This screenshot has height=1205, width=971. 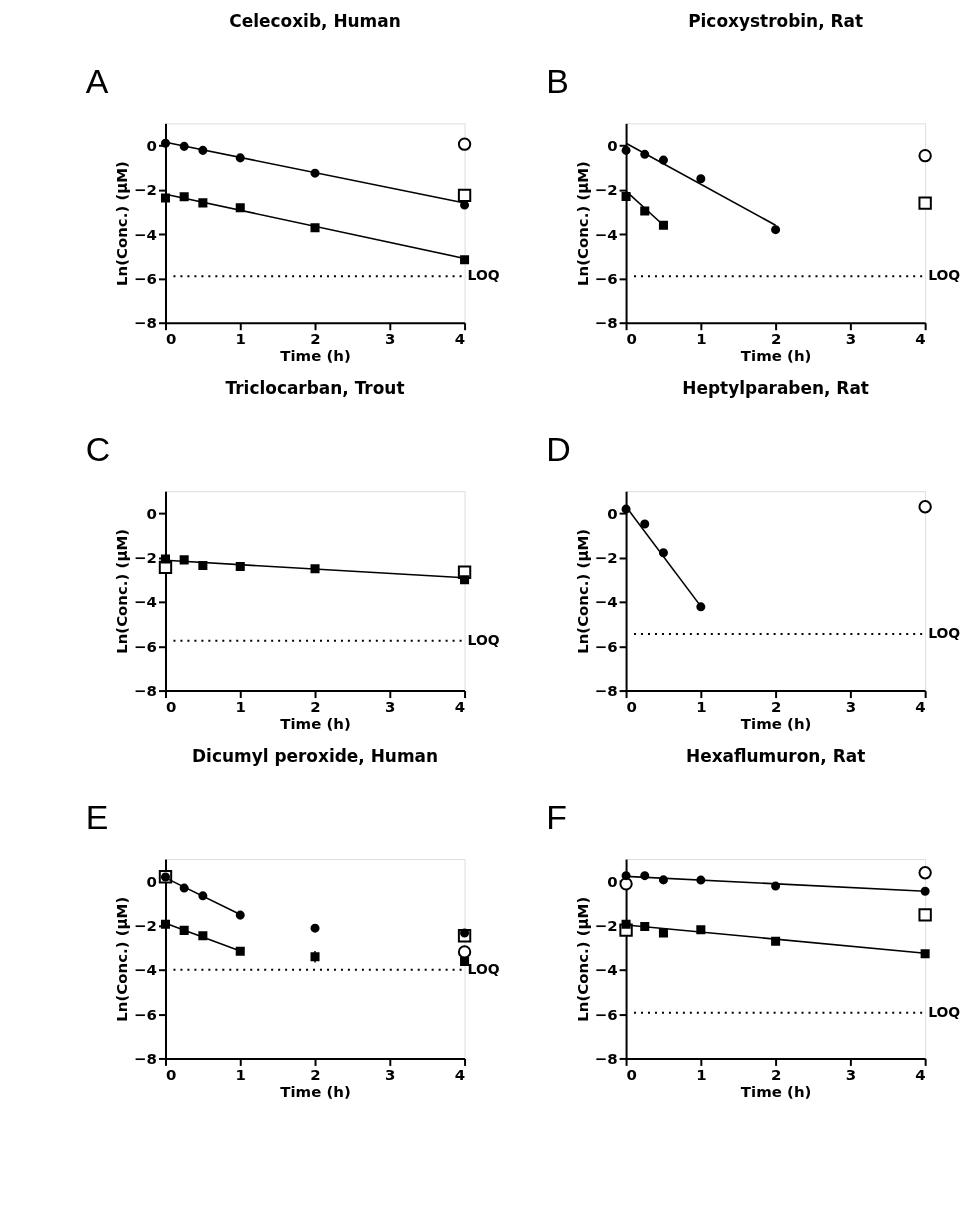 What do you see at coordinates (776, 20) in the screenshot?
I see `chart-title: Picoxystrobin, Rat` at bounding box center [776, 20].